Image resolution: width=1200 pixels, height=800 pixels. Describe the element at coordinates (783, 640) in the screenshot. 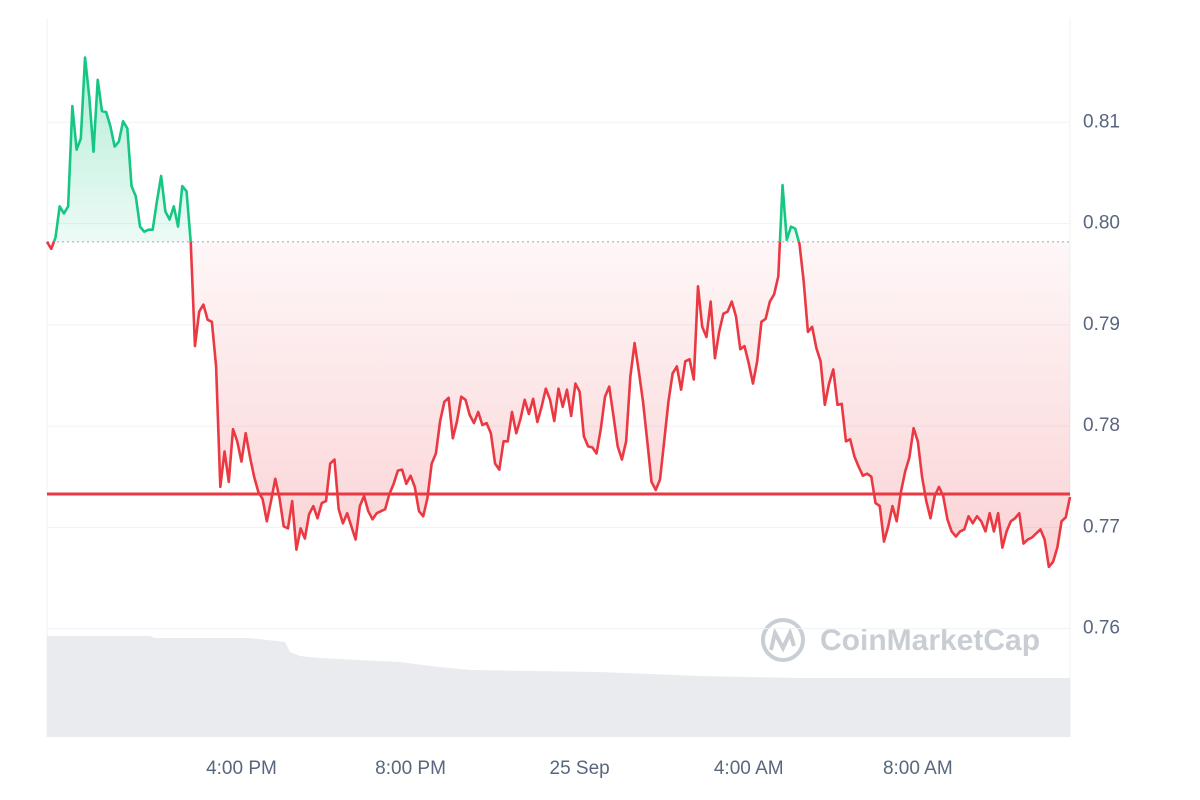

I see `watermark-logo` at that location.